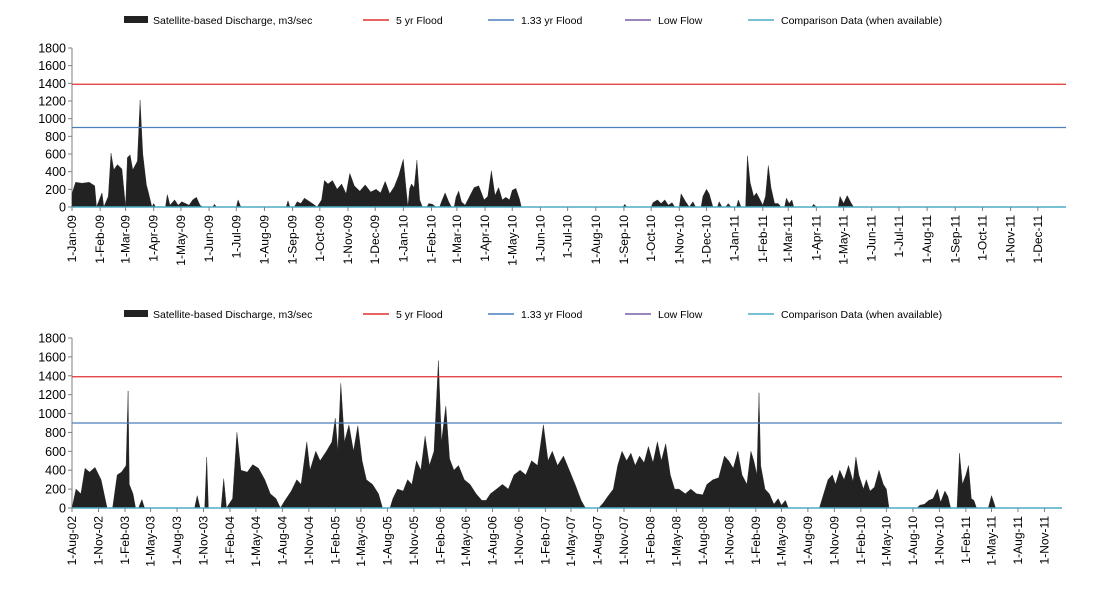 The width and height of the screenshot is (1094, 608). What do you see at coordinates (230, 540) in the screenshot?
I see `x-tick-label: 1-Feb-04` at bounding box center [230, 540].